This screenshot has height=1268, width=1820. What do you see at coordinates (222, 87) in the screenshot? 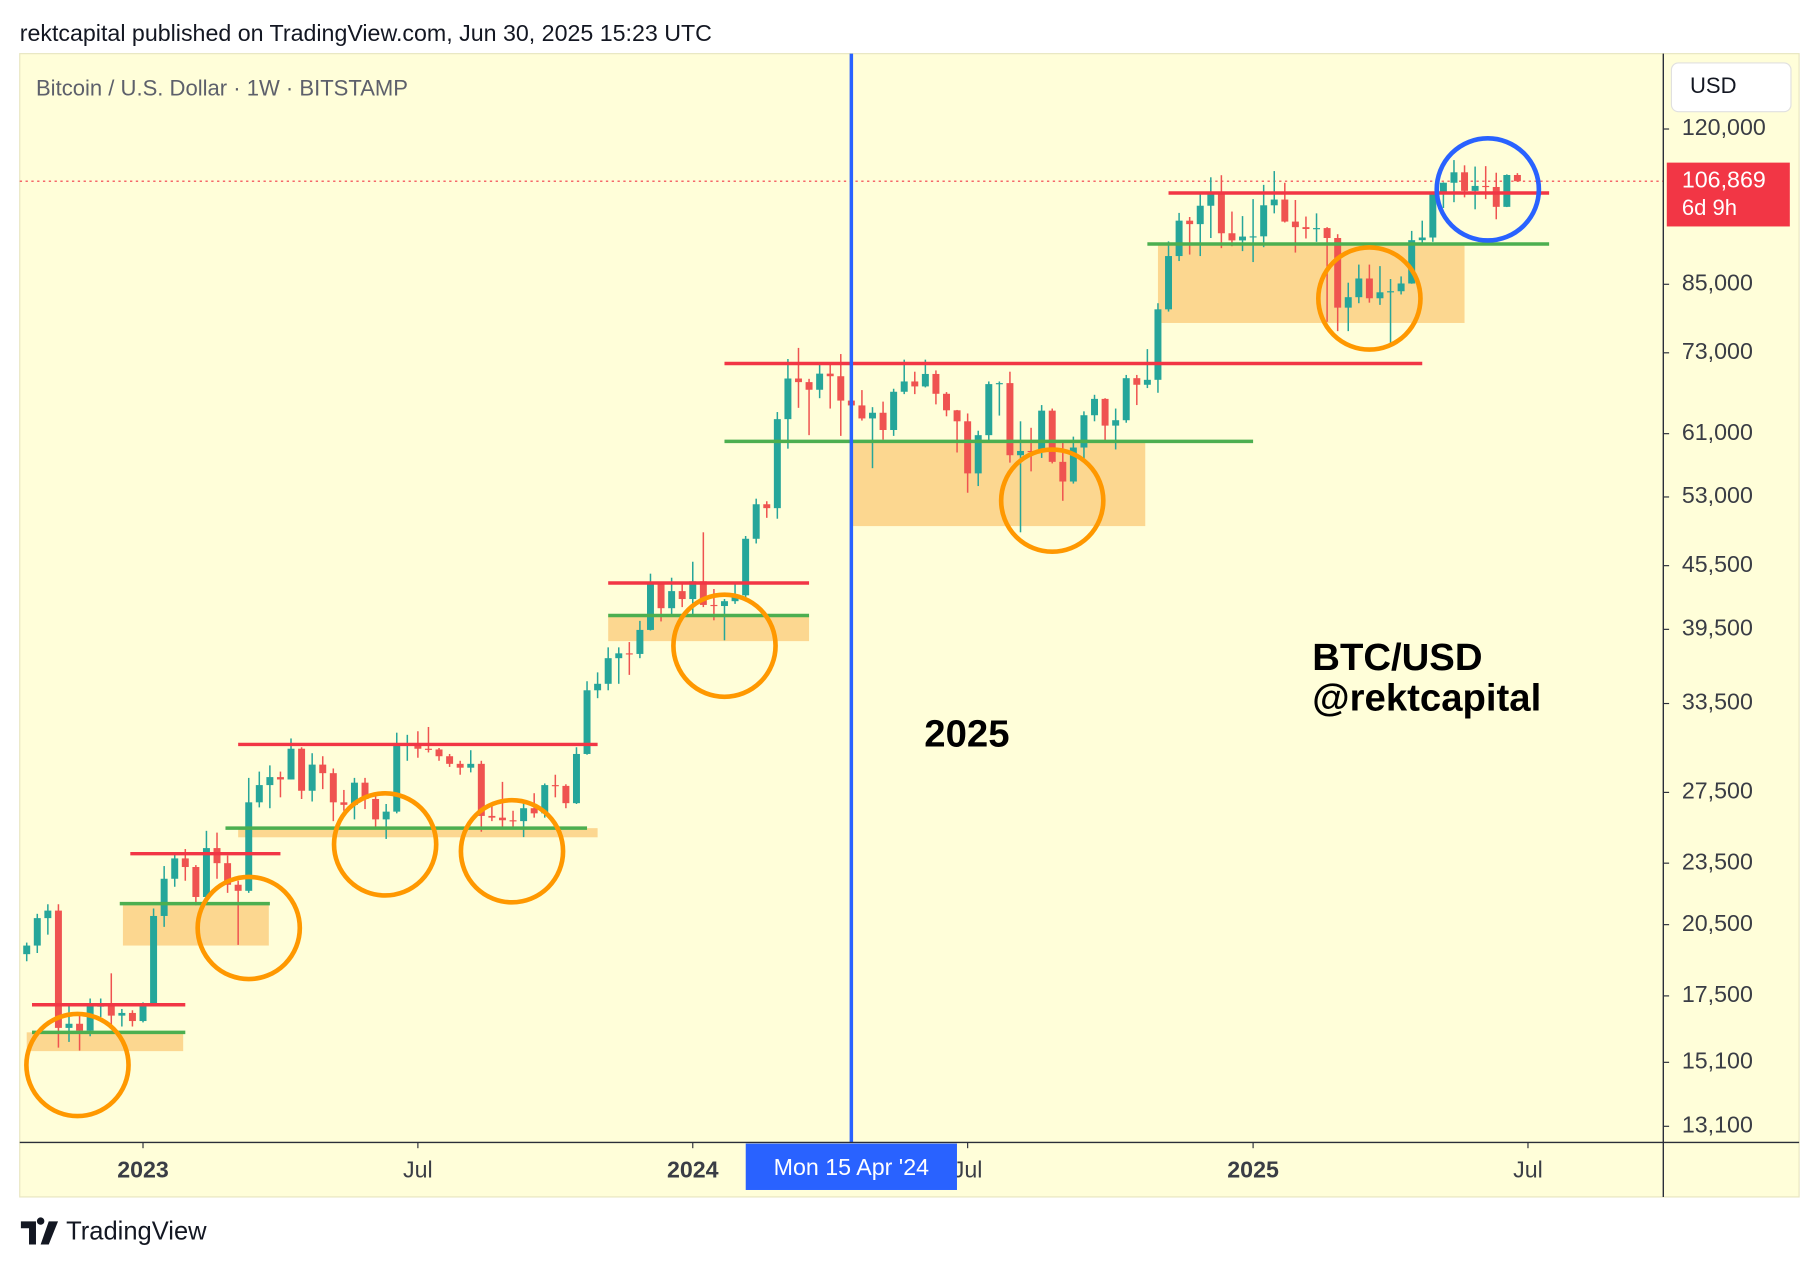
I see `chart-legend: Bitcoin / U.S. Dollar · 1W · BITSTAMP` at bounding box center [222, 87].